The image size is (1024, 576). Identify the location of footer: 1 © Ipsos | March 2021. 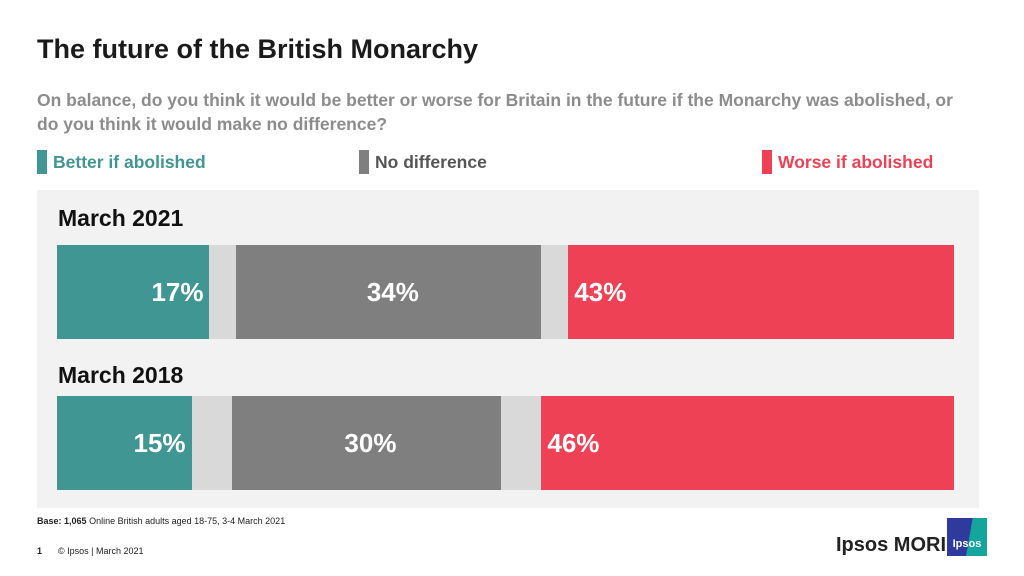
(90, 551).